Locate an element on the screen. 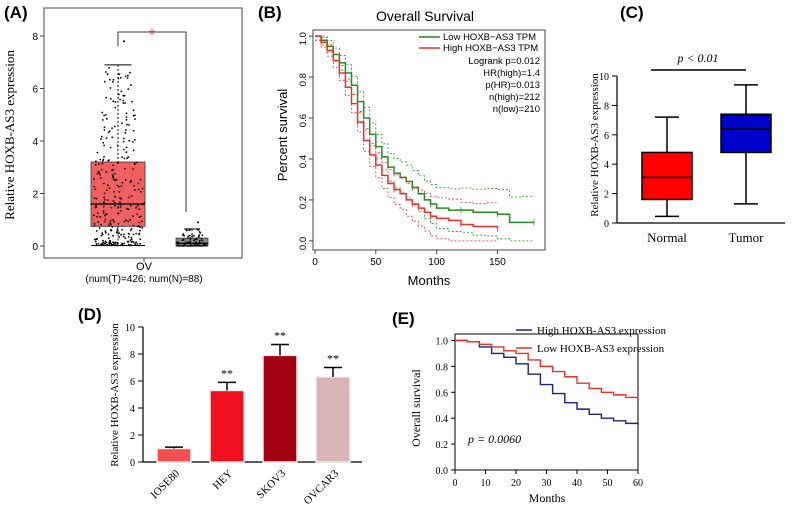  panel-d-ylabel: Relative HOXB-AS3 expression is located at coordinates (115, 395).